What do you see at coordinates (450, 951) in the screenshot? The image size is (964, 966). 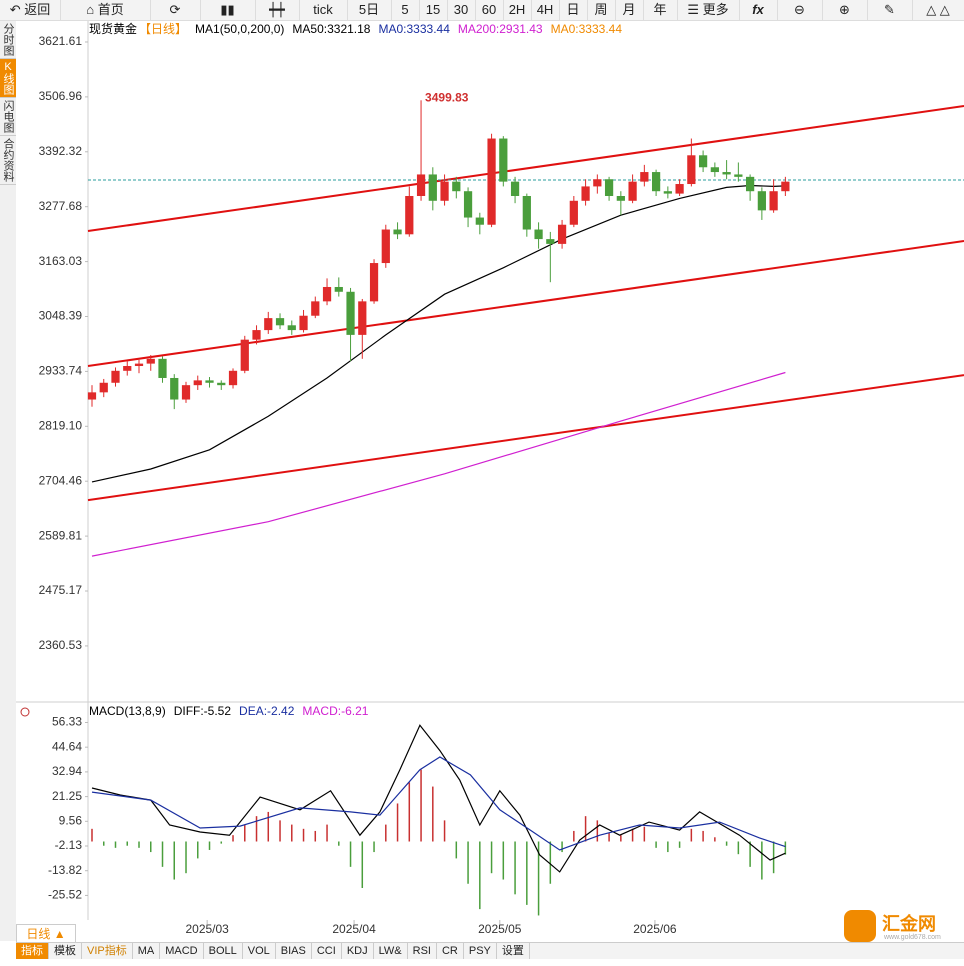 I see `indicator-tab: CR` at bounding box center [450, 951].